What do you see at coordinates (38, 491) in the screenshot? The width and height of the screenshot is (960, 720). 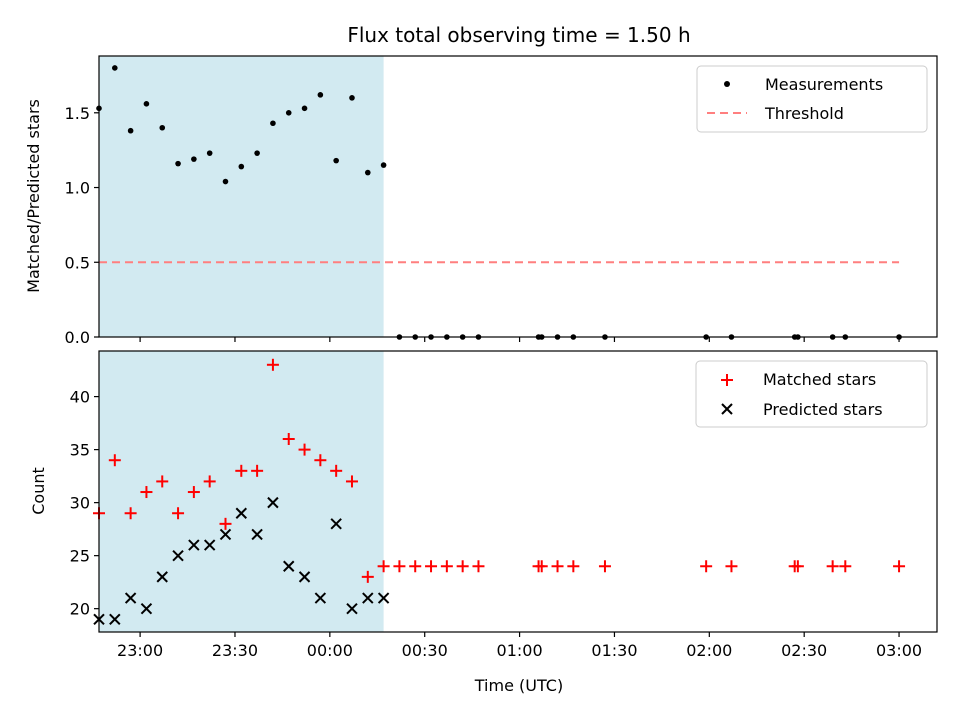 I see `bottom-y-axis-label: Count` at bounding box center [38, 491].